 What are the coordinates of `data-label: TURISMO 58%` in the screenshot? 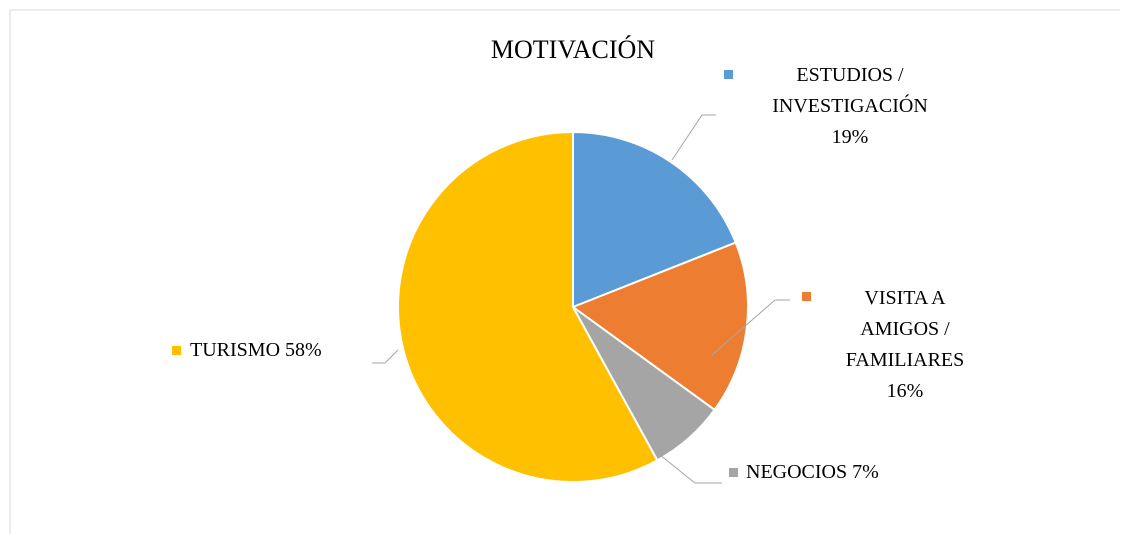 It's located at (256, 350).